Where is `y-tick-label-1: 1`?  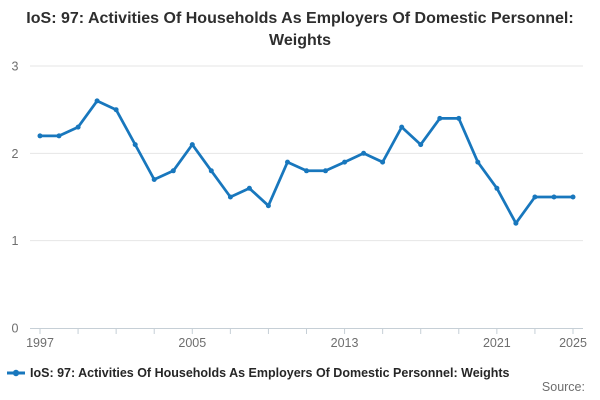 y-tick-label-1: 1 is located at coordinates (15, 241).